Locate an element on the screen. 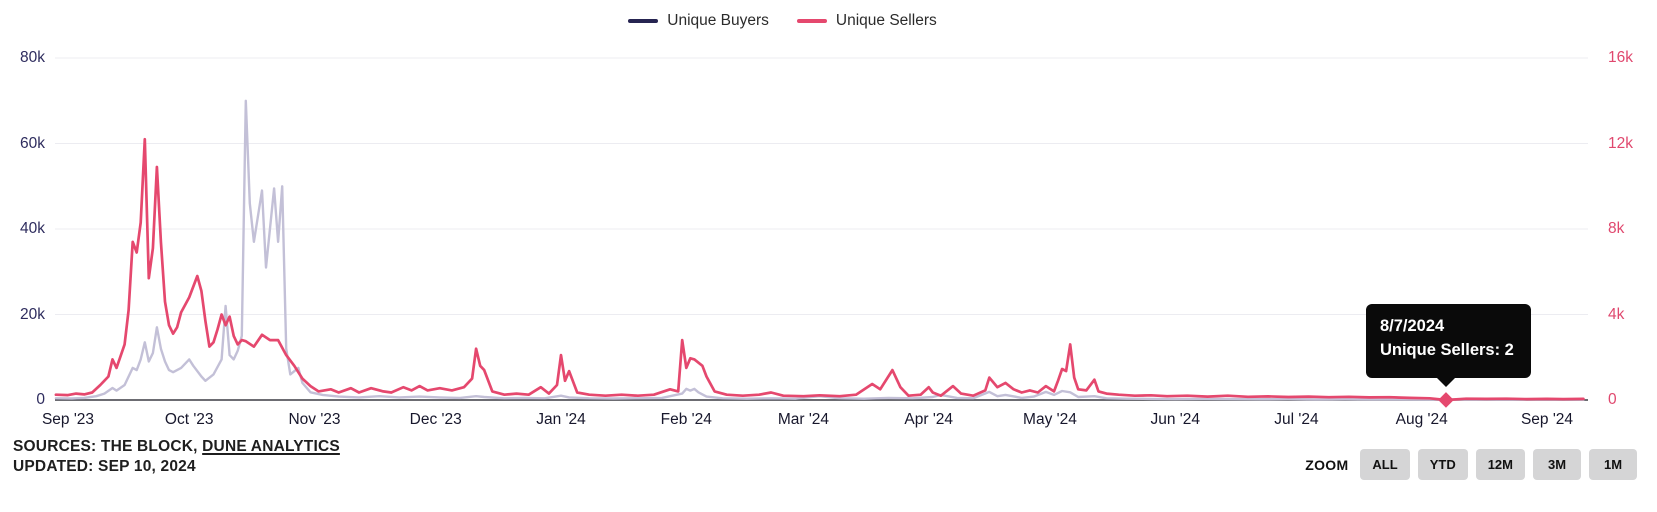 This screenshot has height=512, width=1657. tooltip-value: Unique Sellers: 2 is located at coordinates (1446, 349).